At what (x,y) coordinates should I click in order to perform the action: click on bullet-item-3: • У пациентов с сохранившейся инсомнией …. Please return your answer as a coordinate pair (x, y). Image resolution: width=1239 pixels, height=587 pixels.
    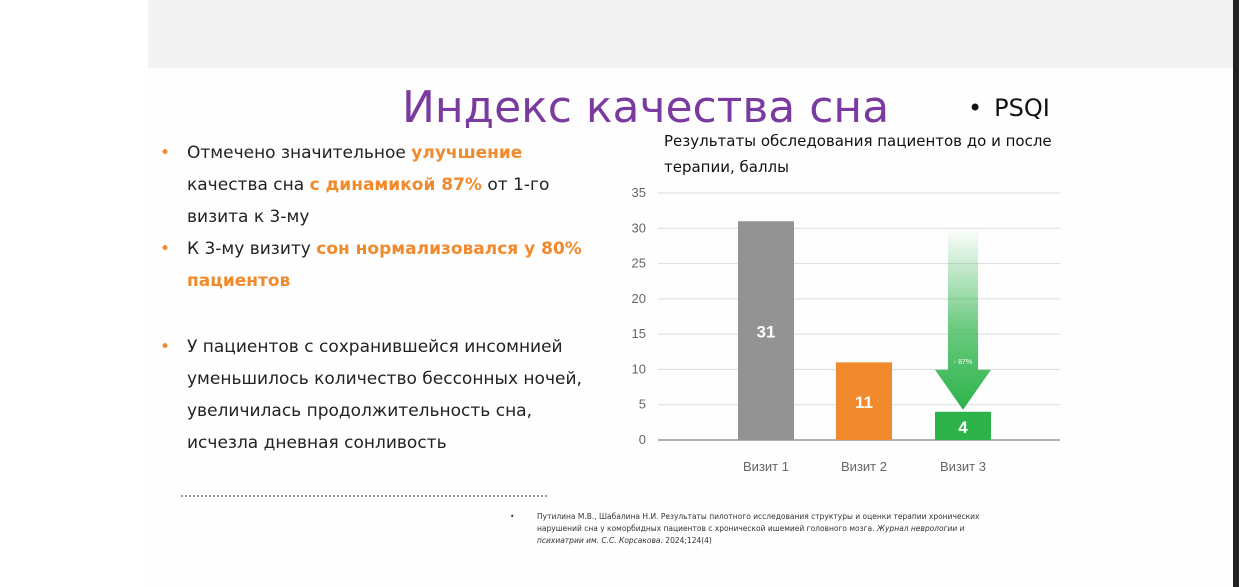
    Looking at the image, I should click on (380, 395).